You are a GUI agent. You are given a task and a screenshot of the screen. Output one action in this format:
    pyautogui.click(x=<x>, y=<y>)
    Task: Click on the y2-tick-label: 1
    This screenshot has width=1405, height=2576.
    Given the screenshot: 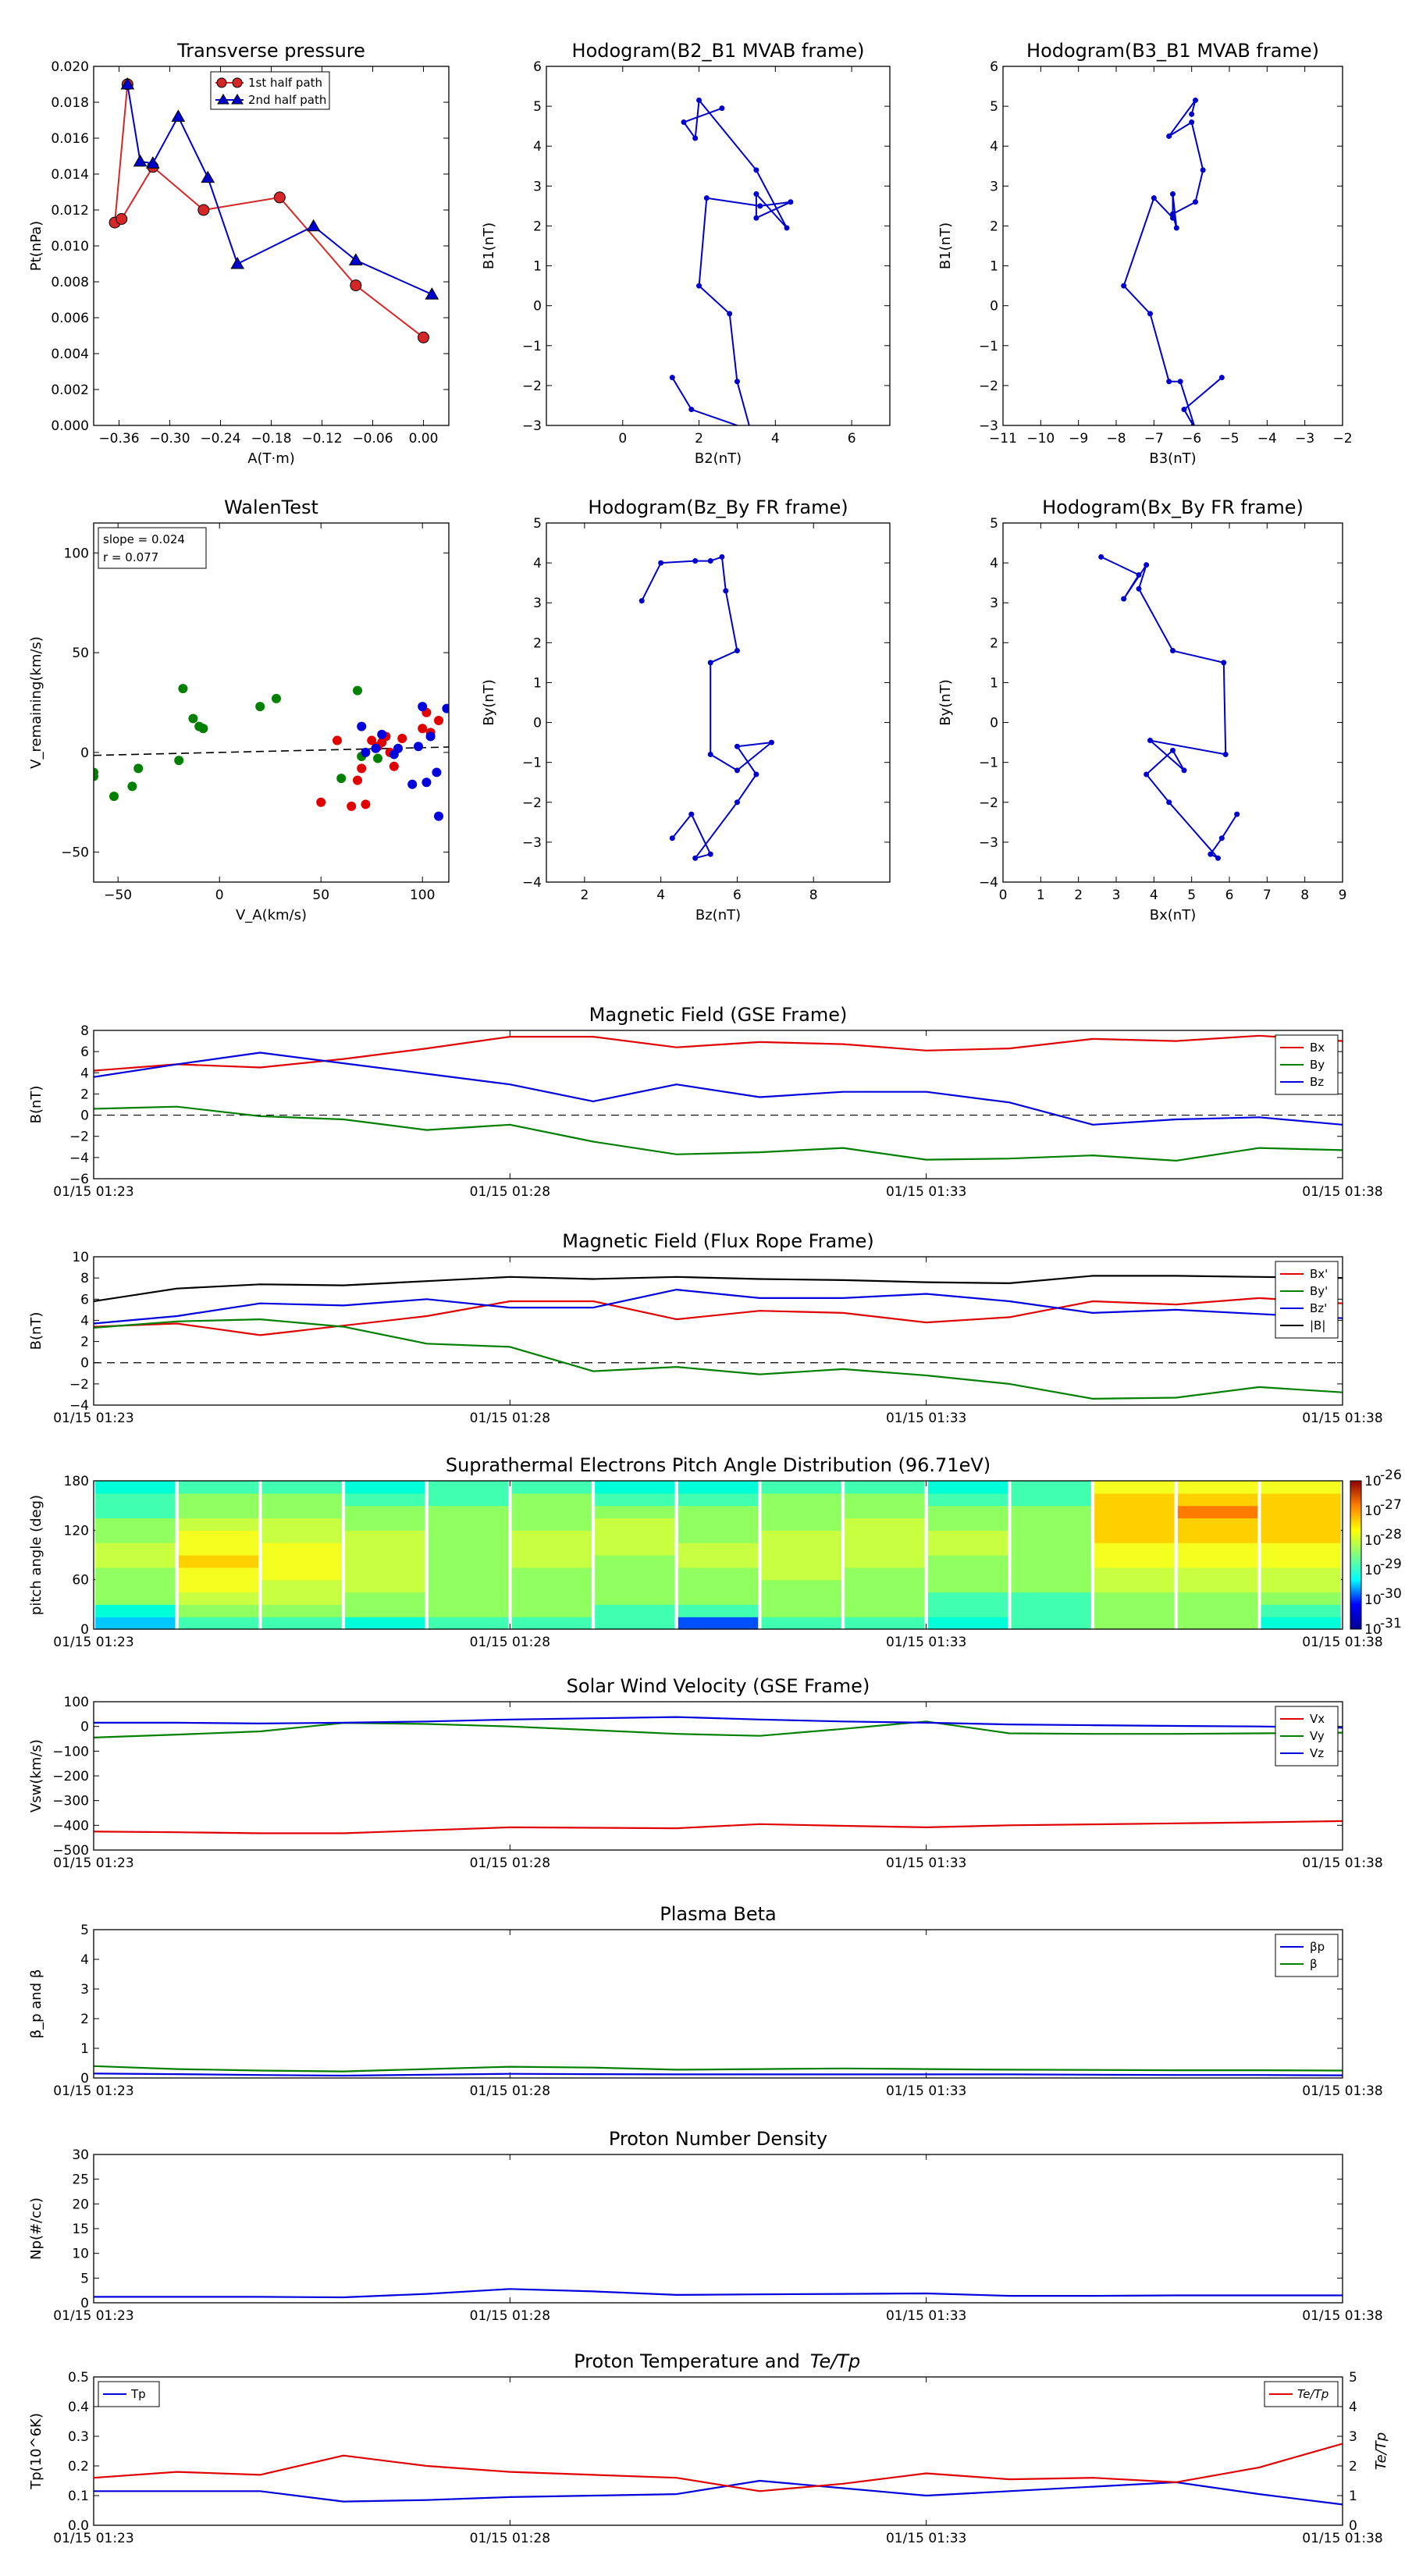 What is the action you would take?
    pyautogui.click(x=1353, y=2496)
    